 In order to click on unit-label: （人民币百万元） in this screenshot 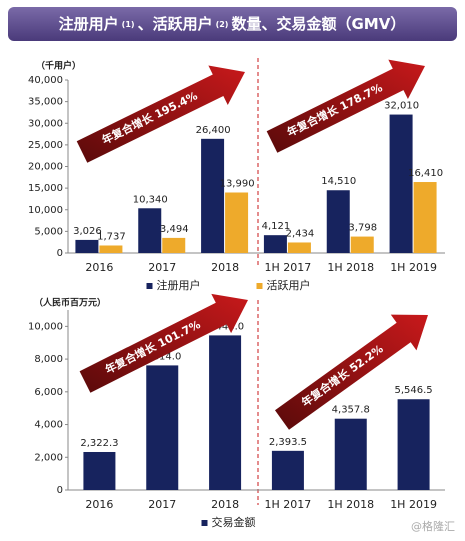, I will do `click(70, 303)`.